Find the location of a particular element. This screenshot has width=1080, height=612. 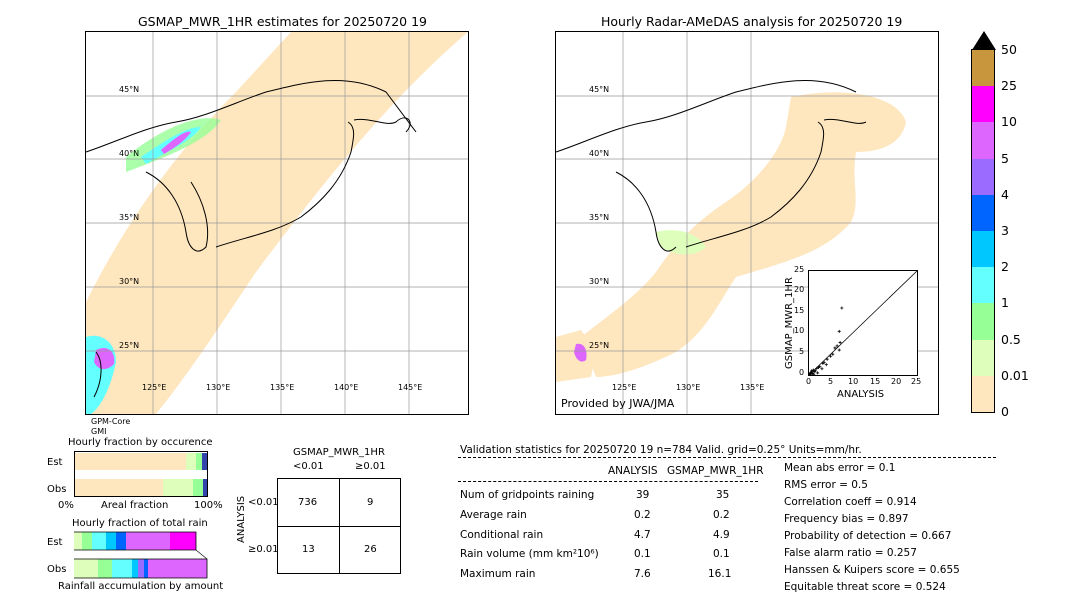

validation-col-analysis: ANALYSIS is located at coordinates (633, 471).